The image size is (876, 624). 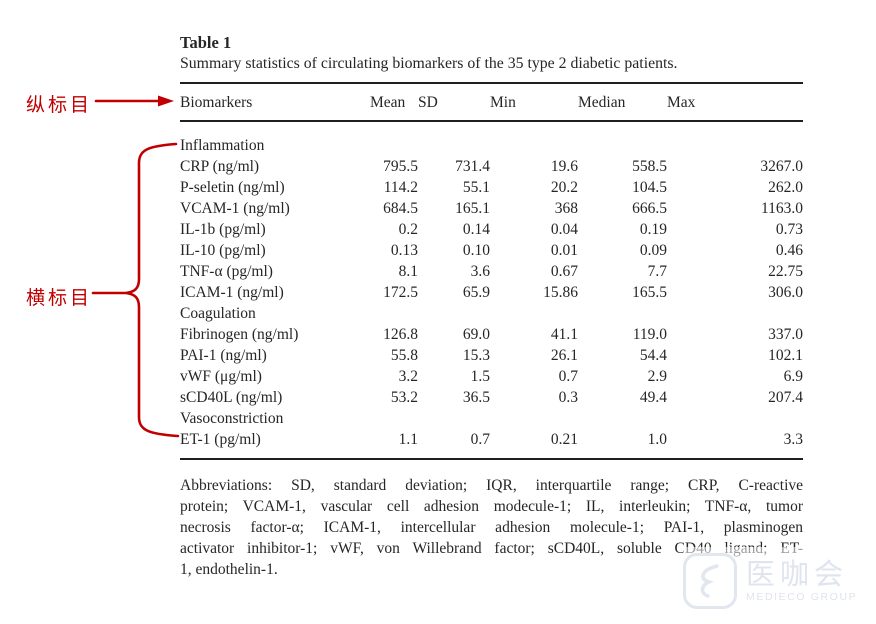 I want to click on cell-sd: 165.1, so click(x=472, y=208).